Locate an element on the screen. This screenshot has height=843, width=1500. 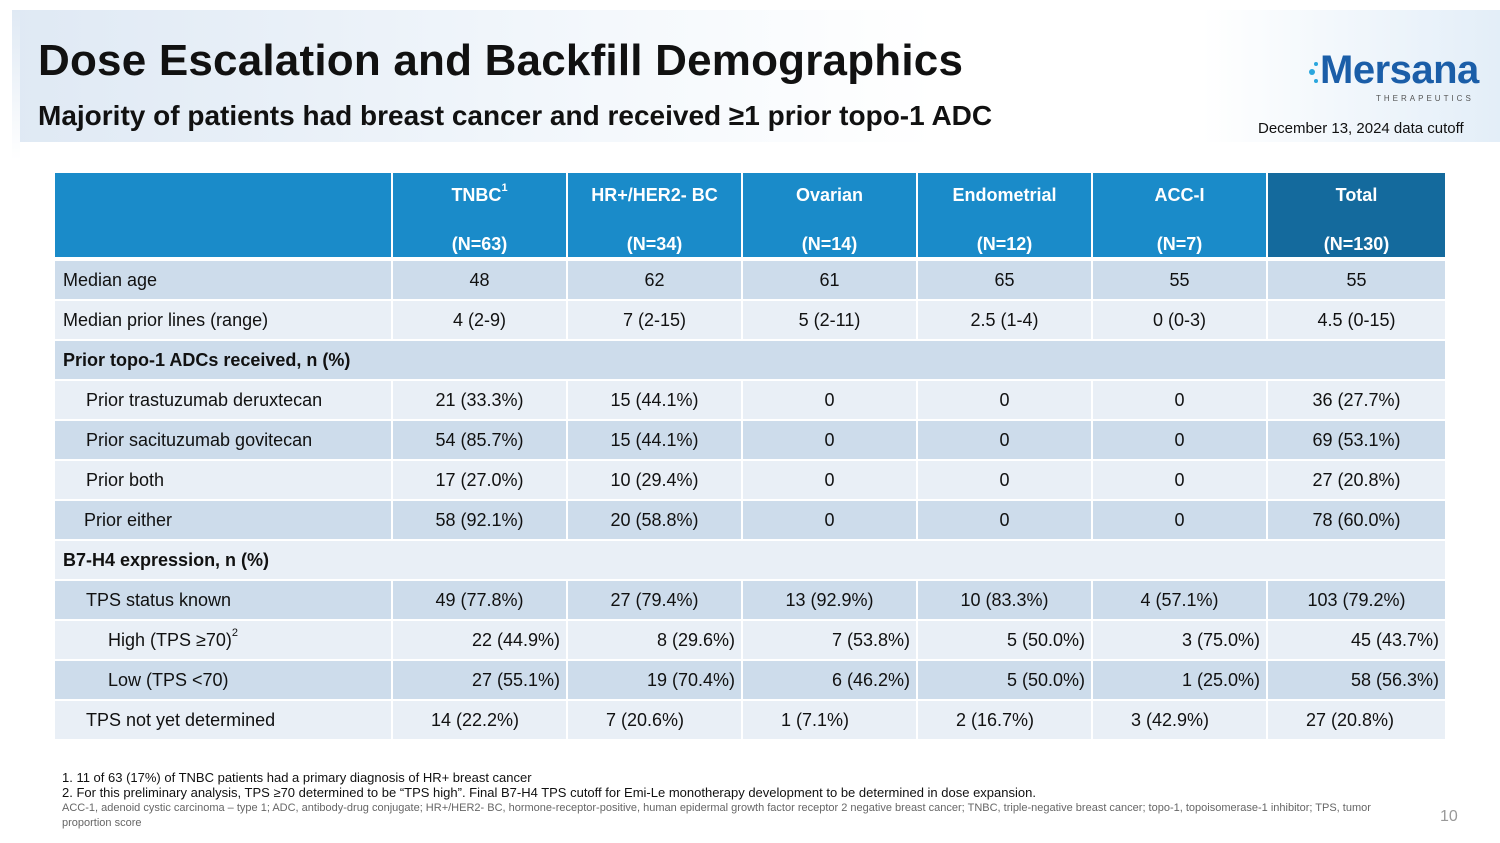
logo-mark-icon is located at coordinates (1313, 72).